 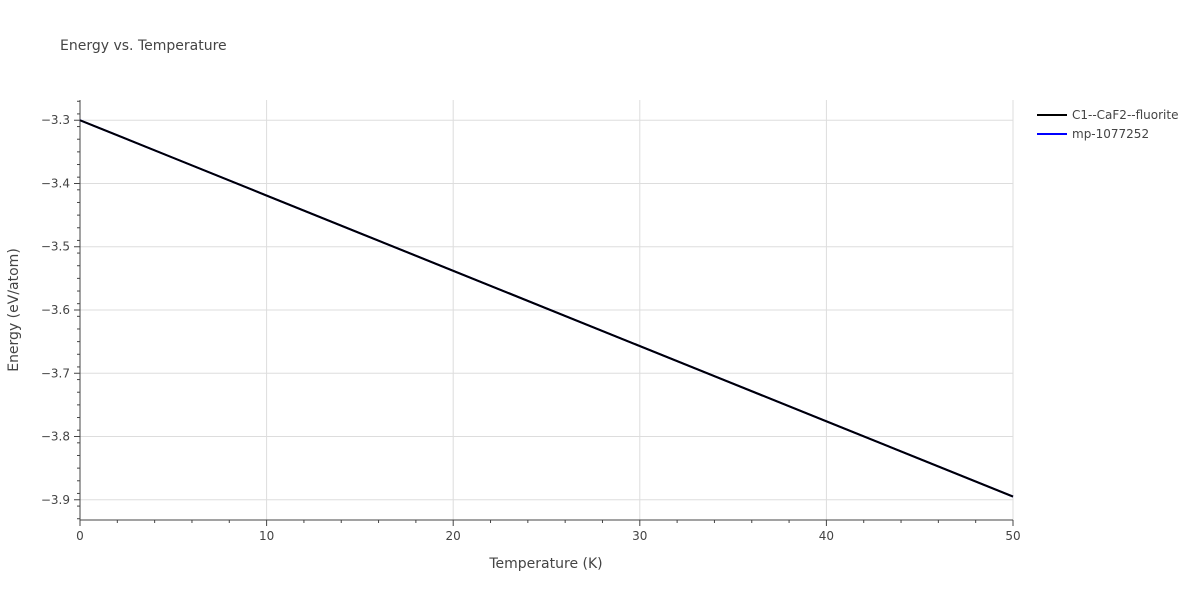 I want to click on y-tick-label-6: −3.3, so click(x=55, y=120).